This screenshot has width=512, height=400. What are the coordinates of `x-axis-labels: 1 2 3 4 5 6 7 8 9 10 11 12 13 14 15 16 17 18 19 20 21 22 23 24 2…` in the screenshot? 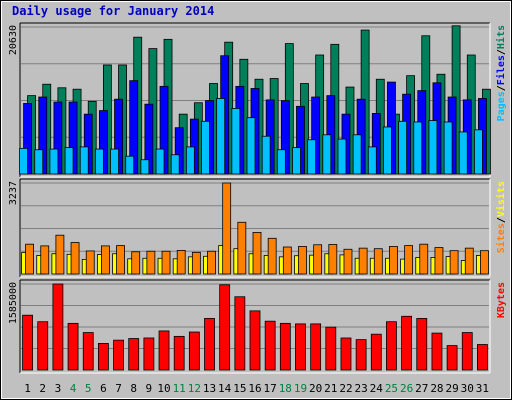 It's located at (256, 388).